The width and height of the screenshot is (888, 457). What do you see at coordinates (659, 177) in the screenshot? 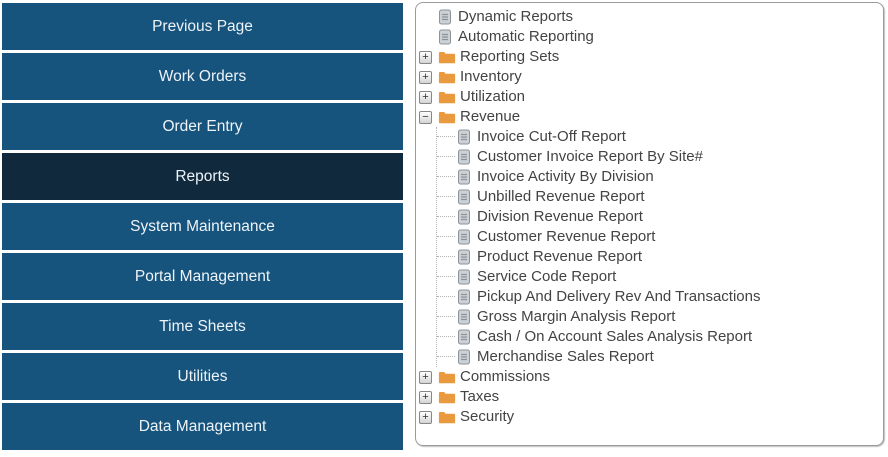
I see `tree-item-invoice-activity-by-division: Invoice Activity By Division` at bounding box center [659, 177].